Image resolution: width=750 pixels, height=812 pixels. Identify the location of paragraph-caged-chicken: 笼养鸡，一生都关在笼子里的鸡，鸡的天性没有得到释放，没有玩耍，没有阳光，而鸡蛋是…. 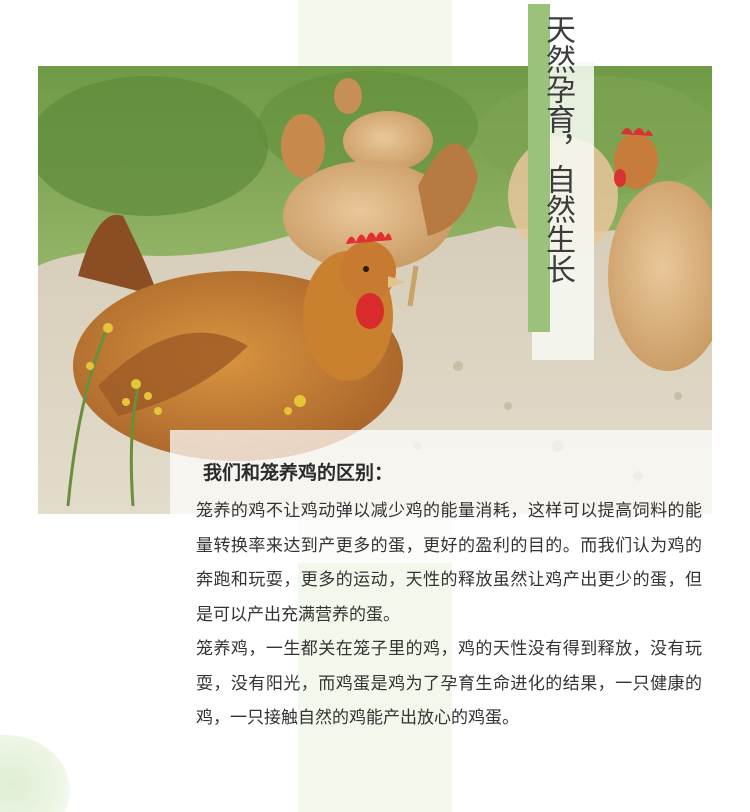
(449, 683).